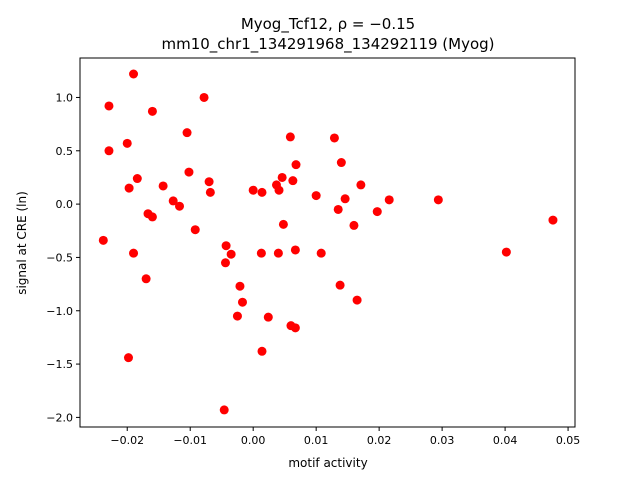 The image size is (640, 484). Describe the element at coordinates (328, 24) in the screenshot. I see `chart-title-line1: Myog_Tcf12, ρ = −0.15` at that location.